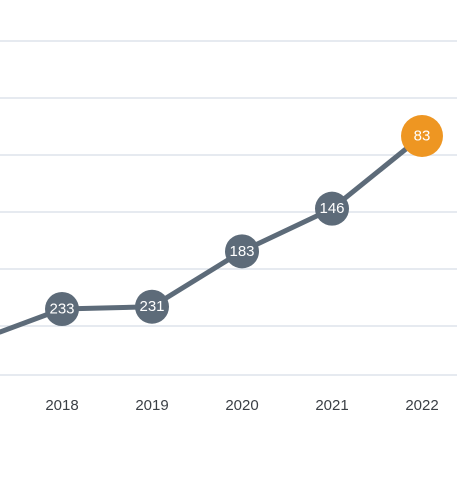 The height and width of the screenshot is (489, 457). I want to click on data-label: 233, so click(61, 309).